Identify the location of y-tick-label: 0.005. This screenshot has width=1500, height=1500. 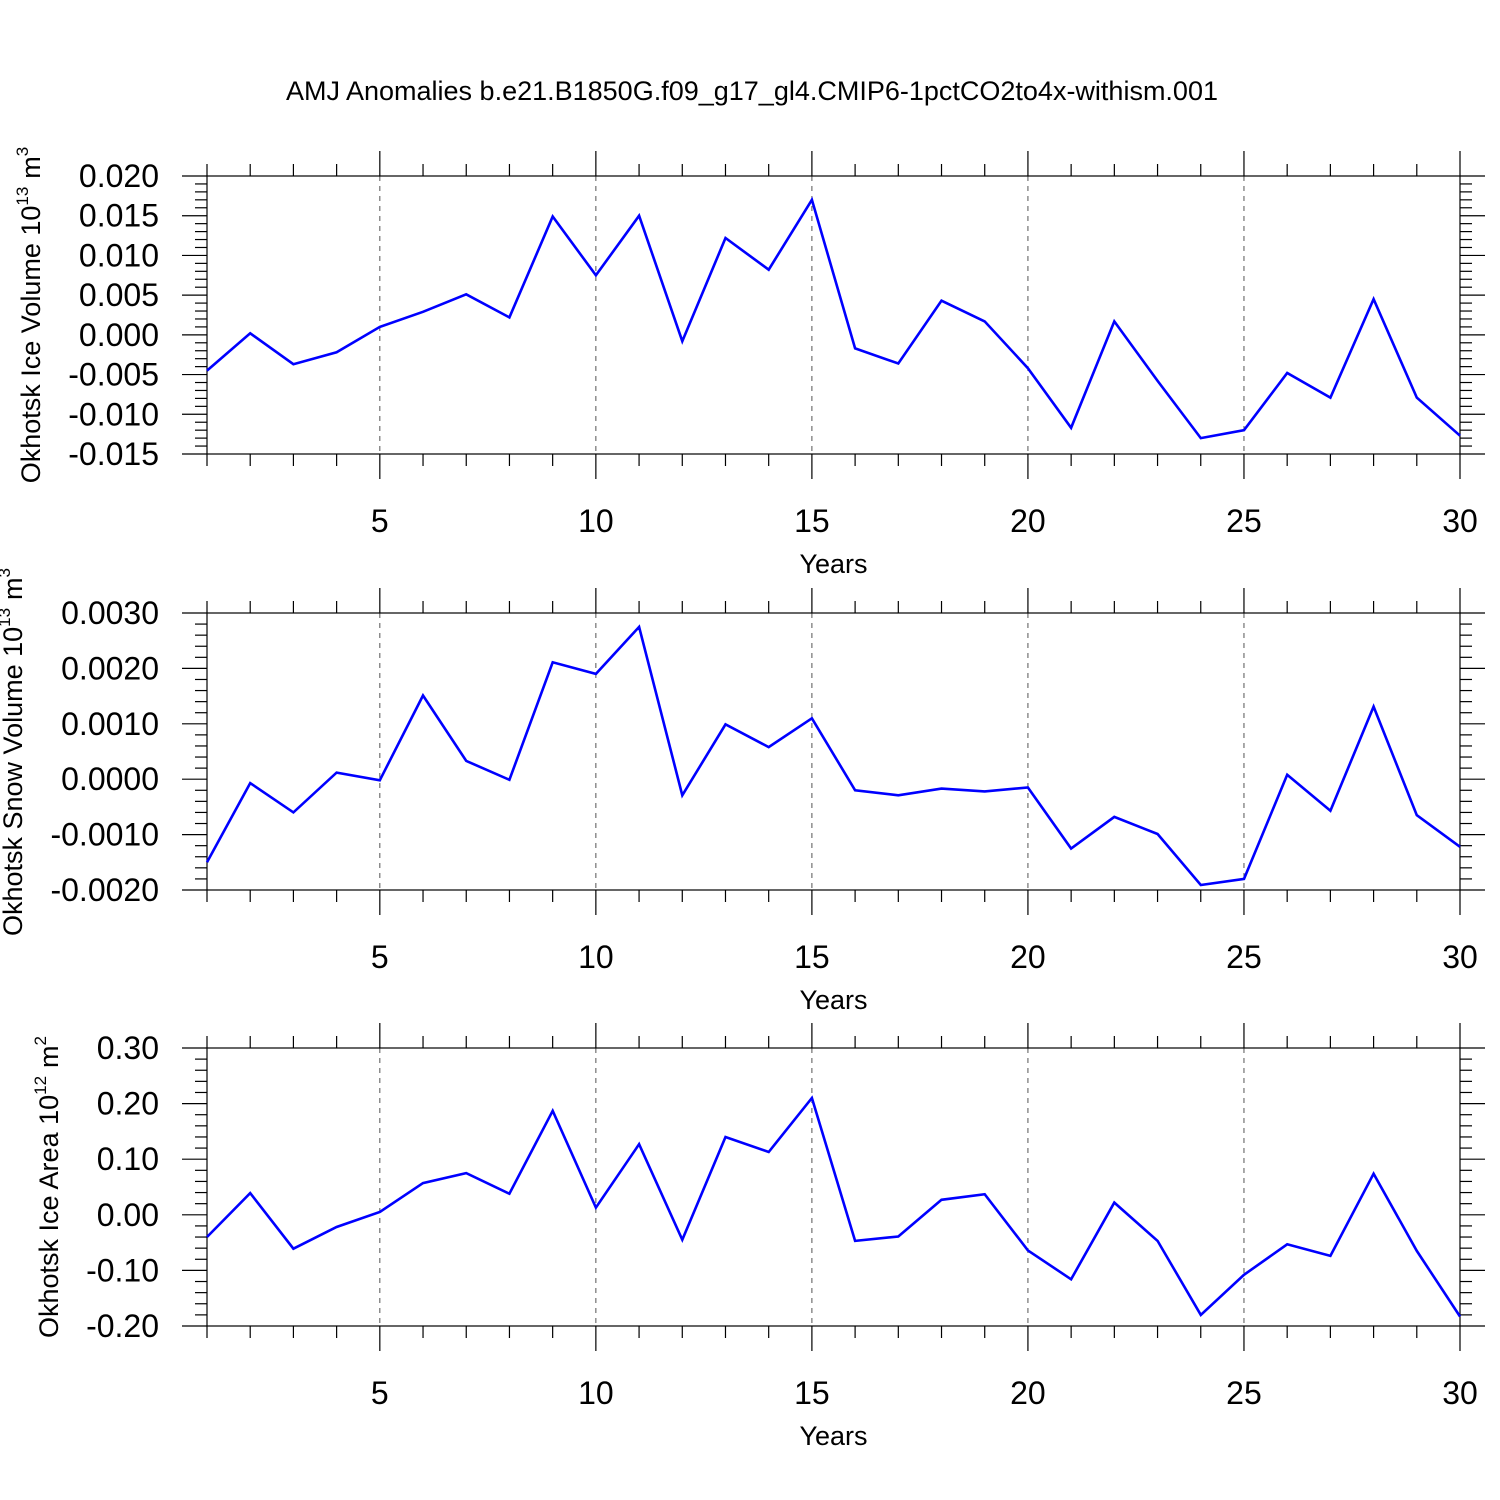
(119, 295).